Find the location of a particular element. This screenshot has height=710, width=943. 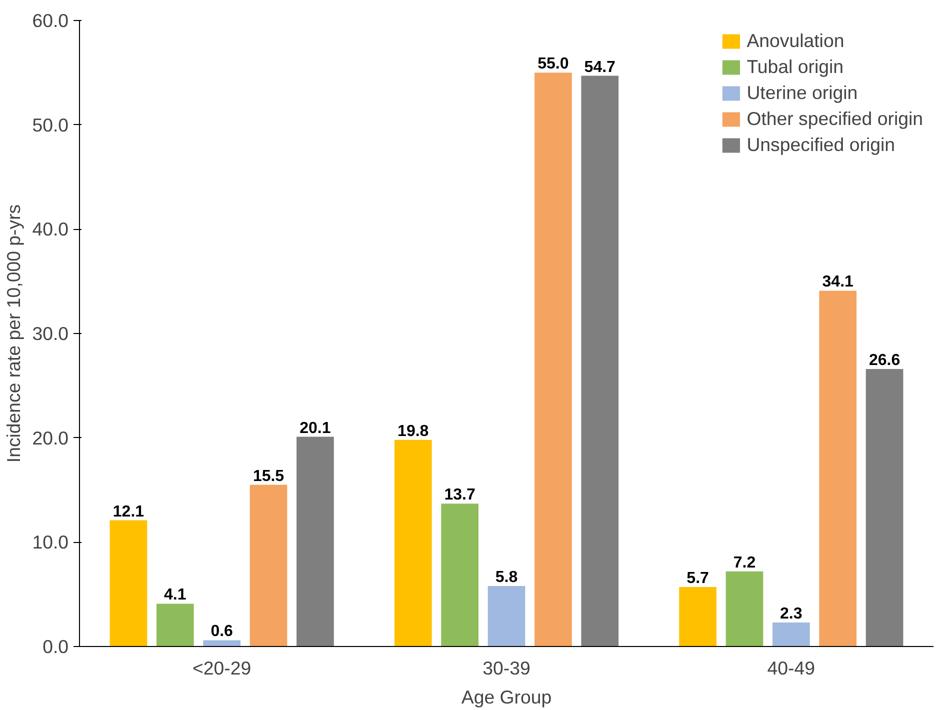

legend-label: Other specified origin is located at coordinates (834, 119).